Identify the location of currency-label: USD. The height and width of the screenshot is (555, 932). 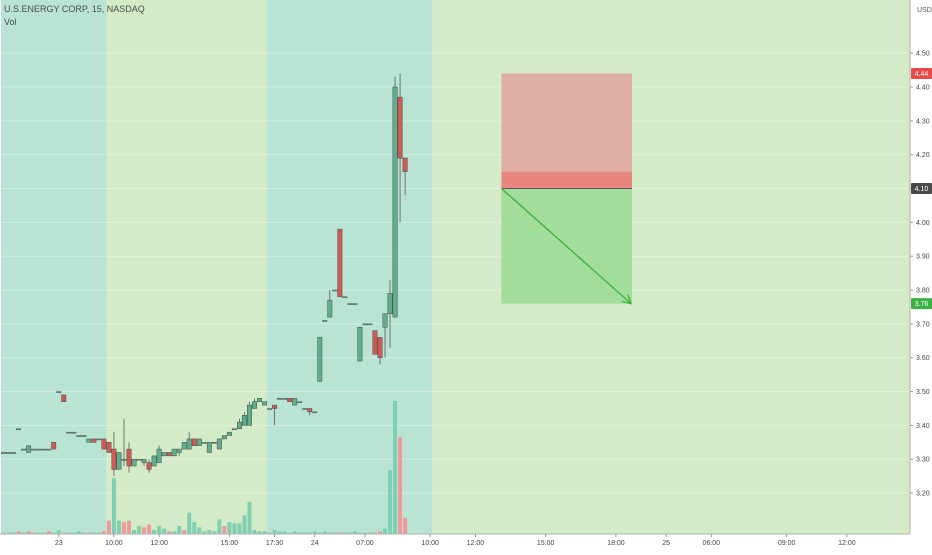
(924, 10).